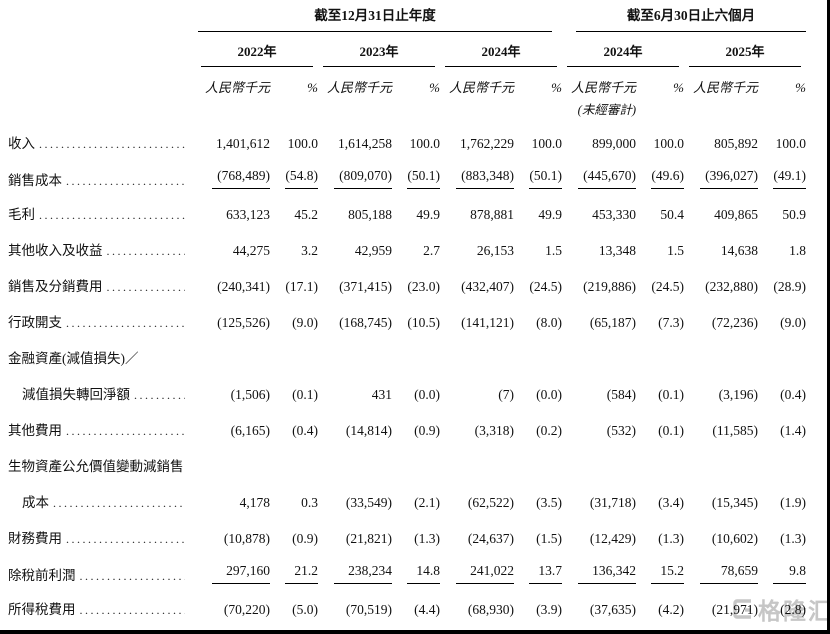 The width and height of the screenshot is (830, 634). What do you see at coordinates (549, 322) in the screenshot?
I see `percent-cell: (8.0)` at bounding box center [549, 322].